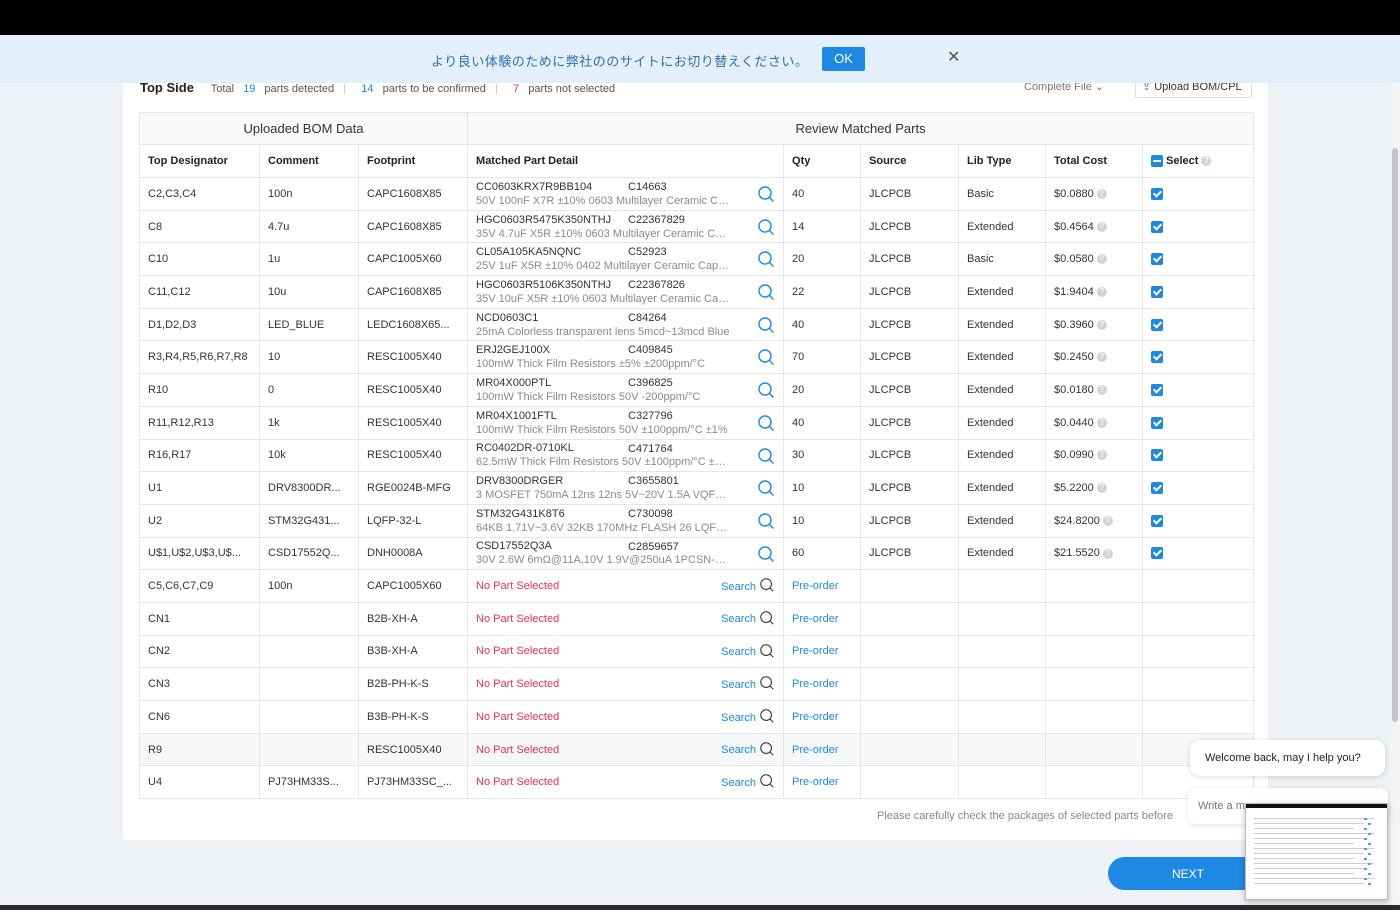 This screenshot has width=1400, height=910. Describe the element at coordinates (1287, 758) in the screenshot. I see `chat-welcome-bubble: Welcome back, may I help you?` at that location.